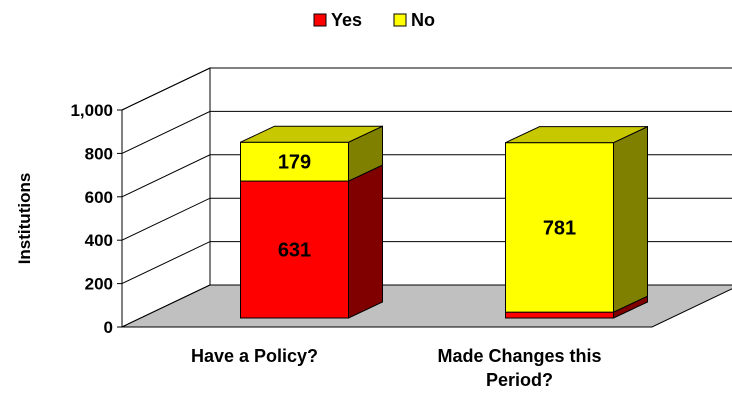 The height and width of the screenshot is (403, 732). What do you see at coordinates (99, 240) in the screenshot?
I see `y-tick-label: 400` at bounding box center [99, 240].